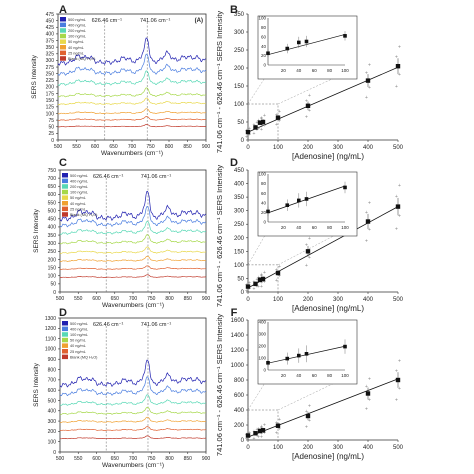 The image size is (474, 474). I want to click on legend-entry: 25 ng/mL, so click(78, 209).